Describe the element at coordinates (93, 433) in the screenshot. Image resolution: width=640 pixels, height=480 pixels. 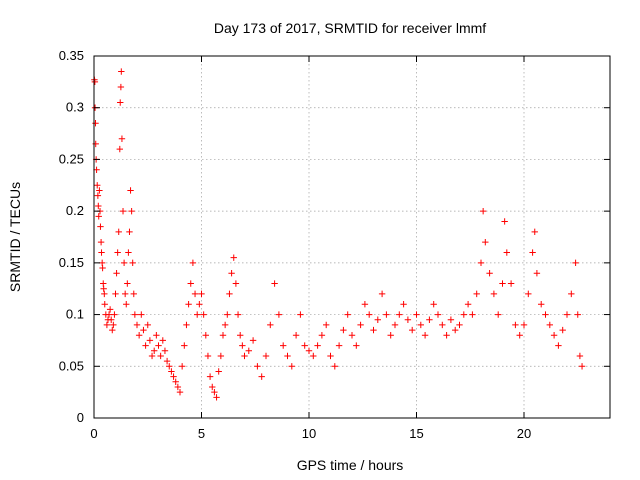
I see `x-tick-label: 0` at that location.